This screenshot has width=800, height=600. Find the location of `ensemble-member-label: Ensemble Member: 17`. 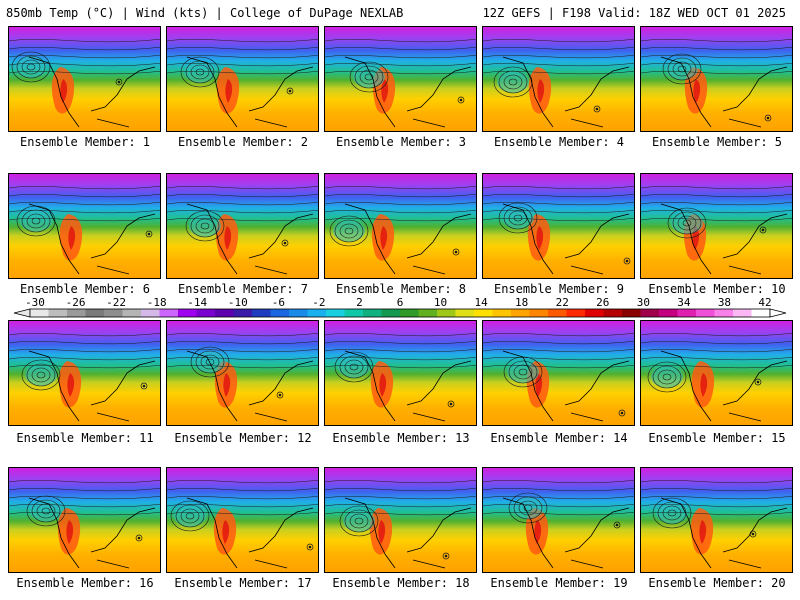

ensemble-member-label: Ensemble Member: 17 is located at coordinates (243, 583).